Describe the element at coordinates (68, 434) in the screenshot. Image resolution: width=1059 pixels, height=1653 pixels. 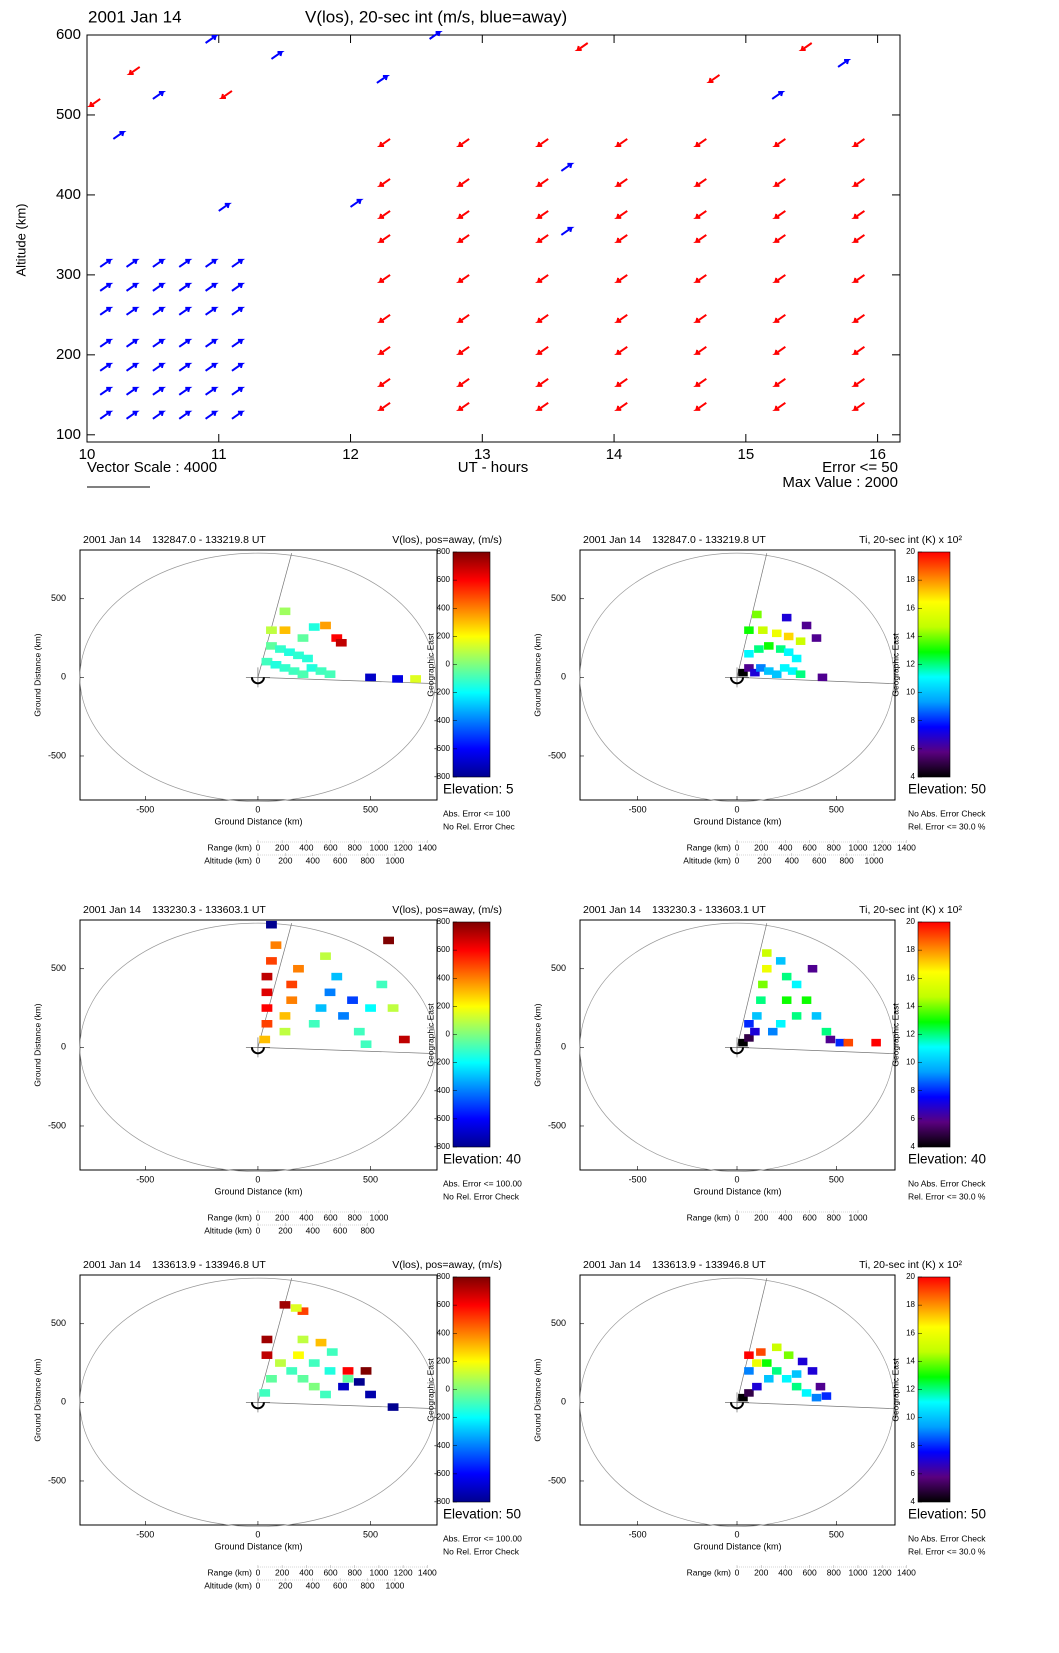
I see `y-tick-label: 100` at that location.